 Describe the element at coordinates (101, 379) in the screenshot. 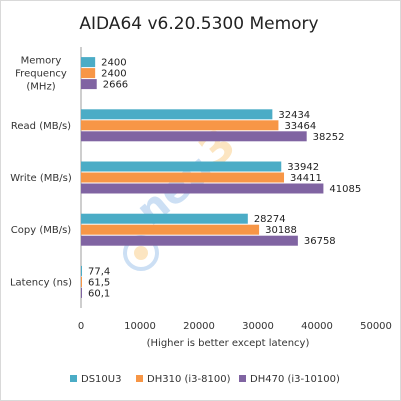

I see `legend-label: DS10U3` at that location.